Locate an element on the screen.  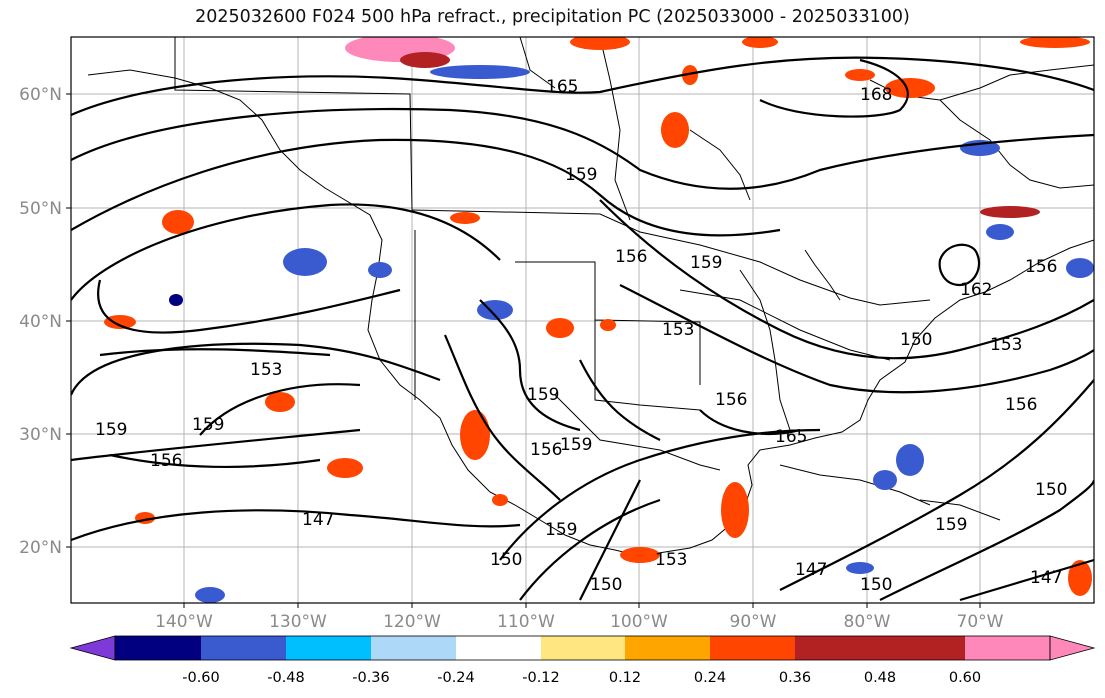
lon-label: 110°W is located at coordinates (526, 622).